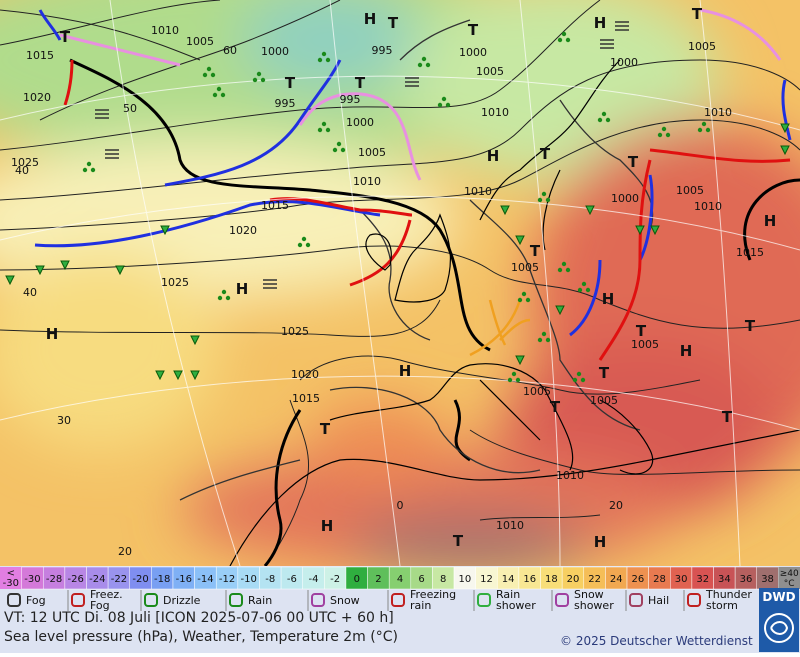  What do you see at coordinates (508, 594) in the screenshot?
I see `weather-label: Rain` at bounding box center [508, 594].